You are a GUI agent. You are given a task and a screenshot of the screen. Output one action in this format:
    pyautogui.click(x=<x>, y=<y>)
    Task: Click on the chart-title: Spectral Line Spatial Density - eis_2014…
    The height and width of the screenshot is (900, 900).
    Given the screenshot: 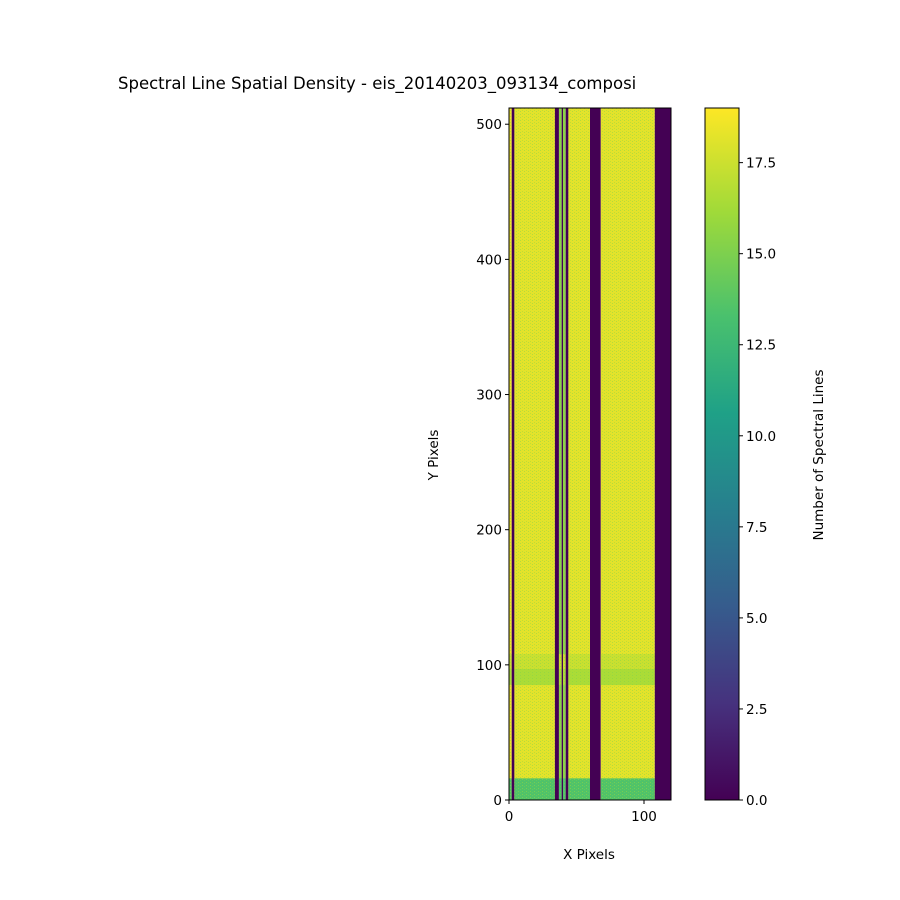 What is the action you would take?
    pyautogui.click(x=377, y=83)
    